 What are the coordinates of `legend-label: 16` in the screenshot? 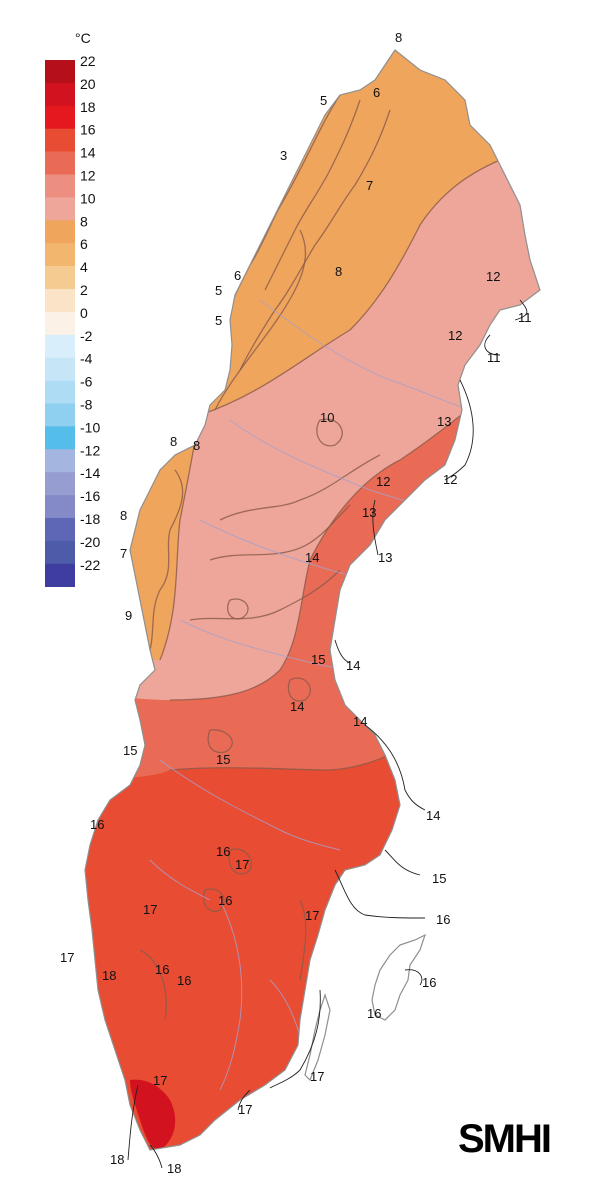 It's located at (88, 130).